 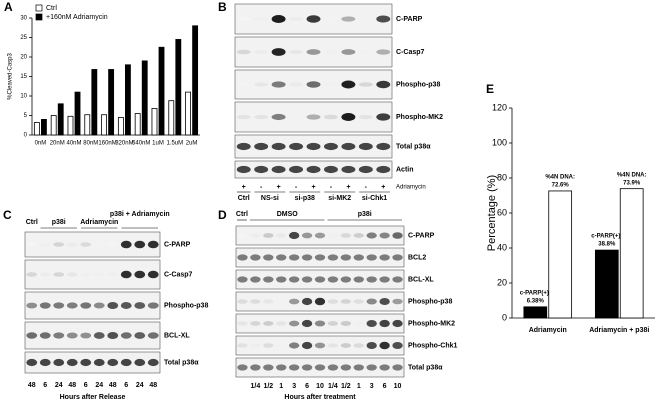 What do you see at coordinates (23, 38) in the screenshot?
I see `y-tick-label: 25` at bounding box center [23, 38].